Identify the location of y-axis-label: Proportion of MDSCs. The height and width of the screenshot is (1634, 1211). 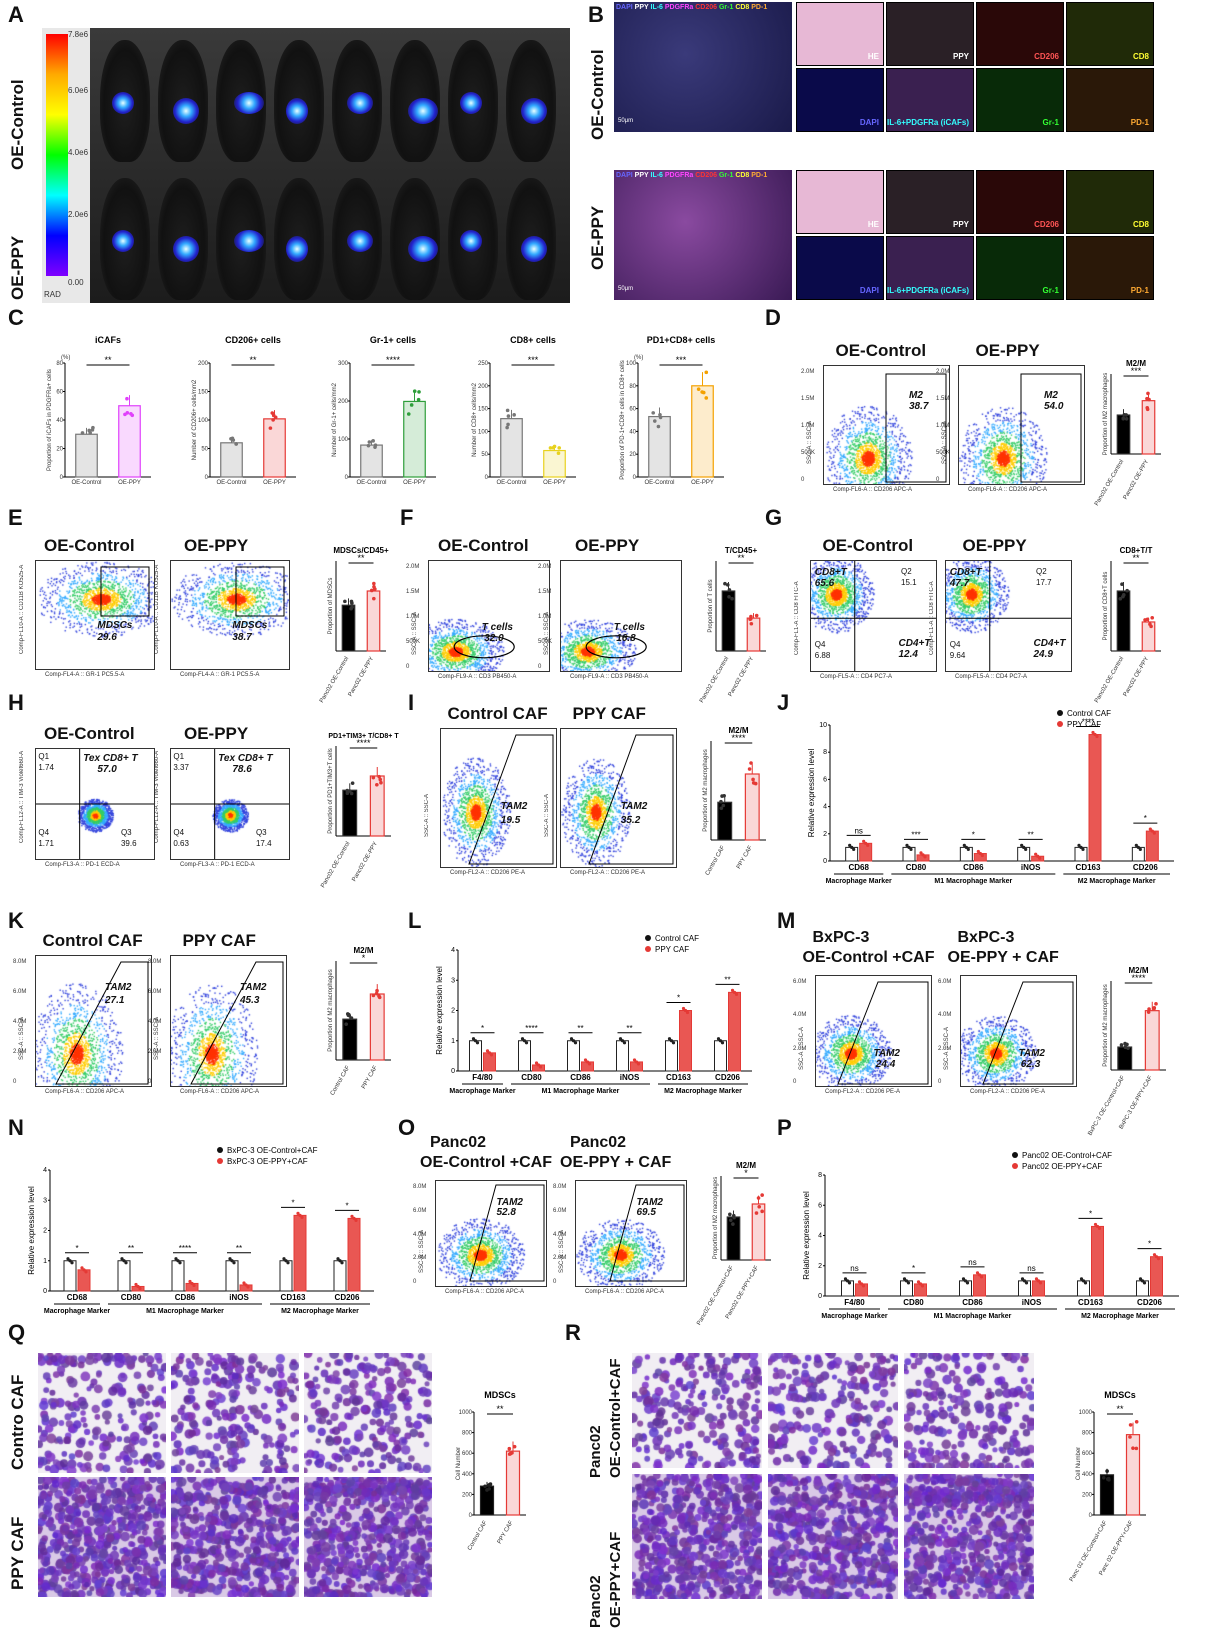
(331, 606).